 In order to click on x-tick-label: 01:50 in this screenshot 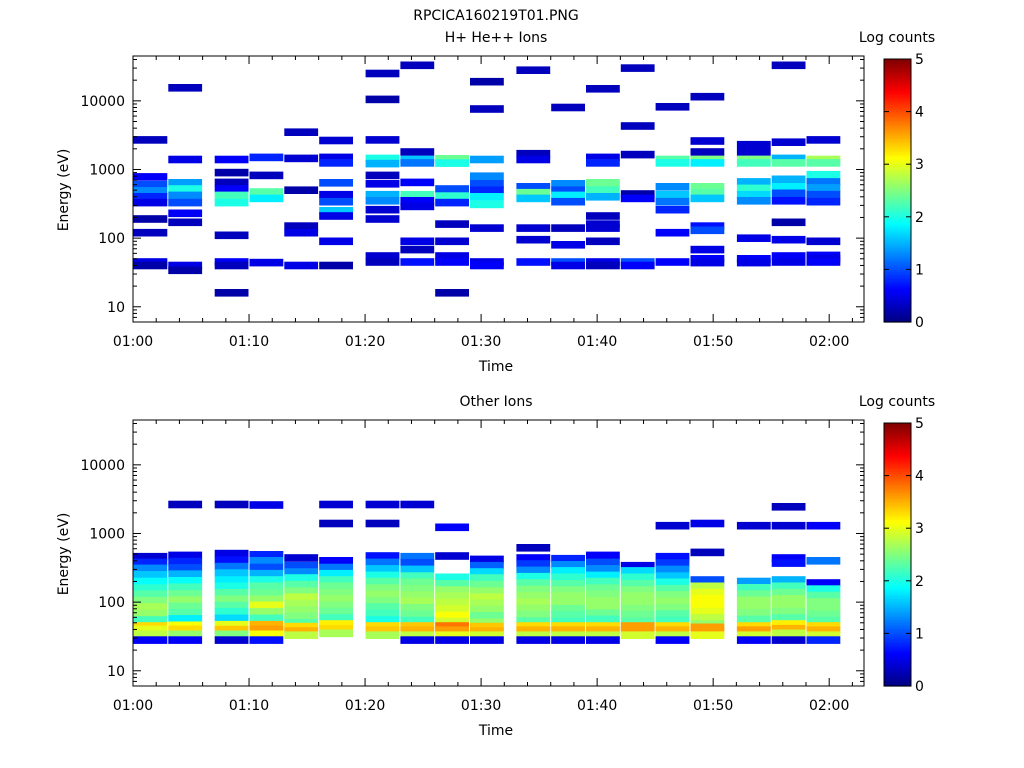, I will do `click(713, 706)`.